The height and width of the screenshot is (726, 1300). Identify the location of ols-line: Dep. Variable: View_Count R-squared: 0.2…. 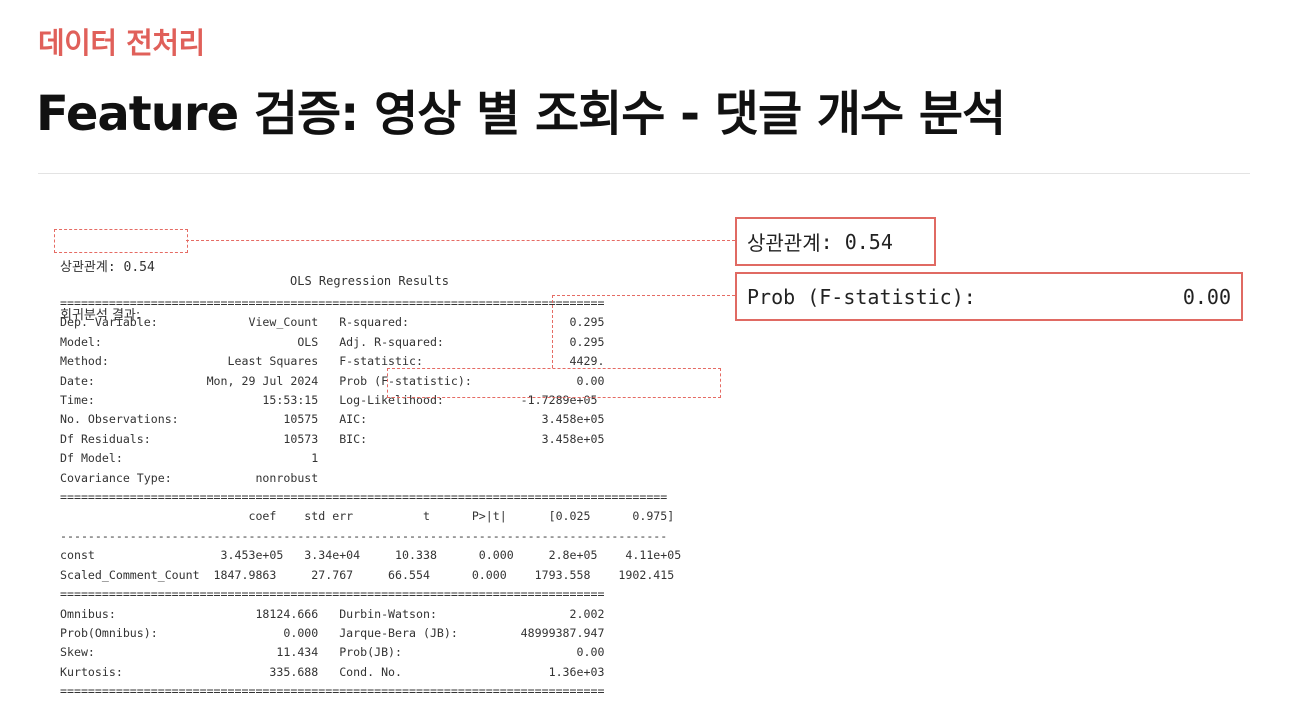
(332, 322).